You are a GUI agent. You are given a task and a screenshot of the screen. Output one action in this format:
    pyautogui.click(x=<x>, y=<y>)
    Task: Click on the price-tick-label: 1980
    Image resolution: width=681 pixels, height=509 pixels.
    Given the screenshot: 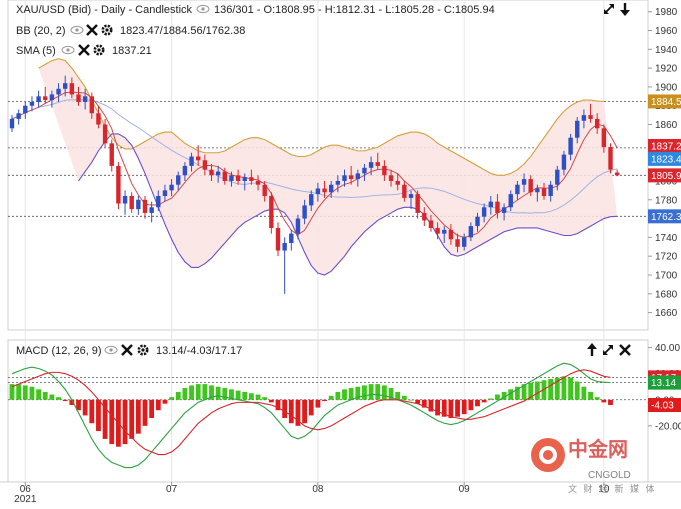 What is the action you would take?
    pyautogui.click(x=666, y=12)
    